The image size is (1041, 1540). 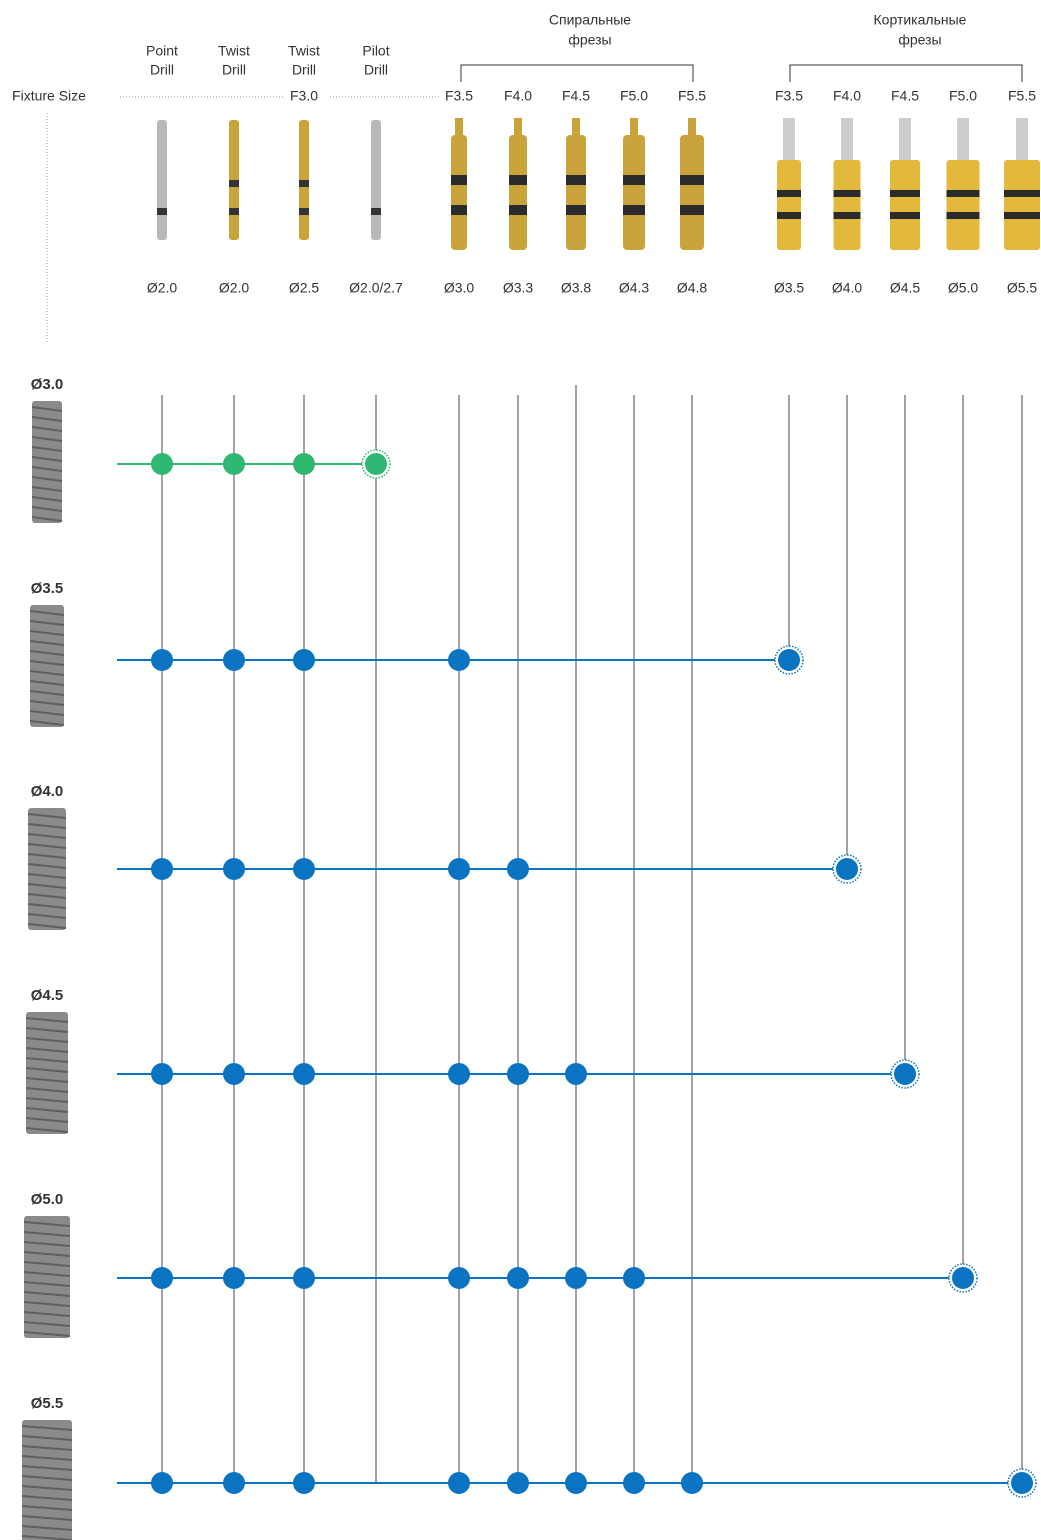 I want to click on drill-diameter: Ø2.0/2.7, so click(x=376, y=288).